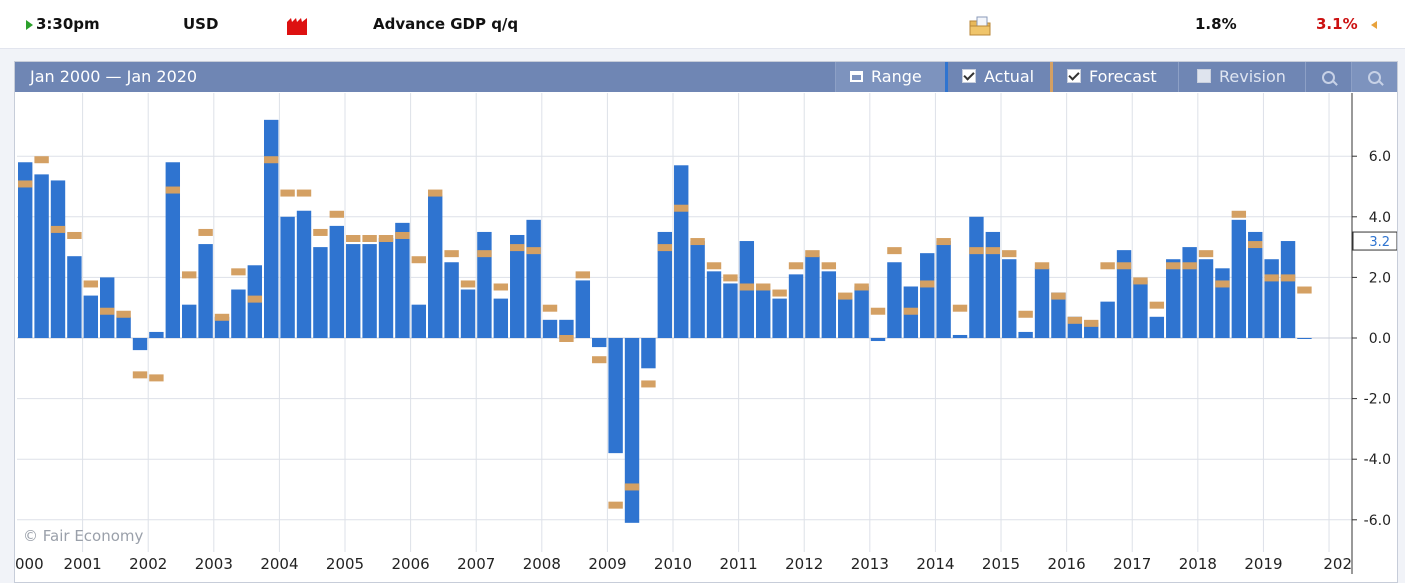 This screenshot has height=583, width=1405. Describe the element at coordinates (673, 564) in the screenshot. I see `x-tick-label: 2010` at that location.